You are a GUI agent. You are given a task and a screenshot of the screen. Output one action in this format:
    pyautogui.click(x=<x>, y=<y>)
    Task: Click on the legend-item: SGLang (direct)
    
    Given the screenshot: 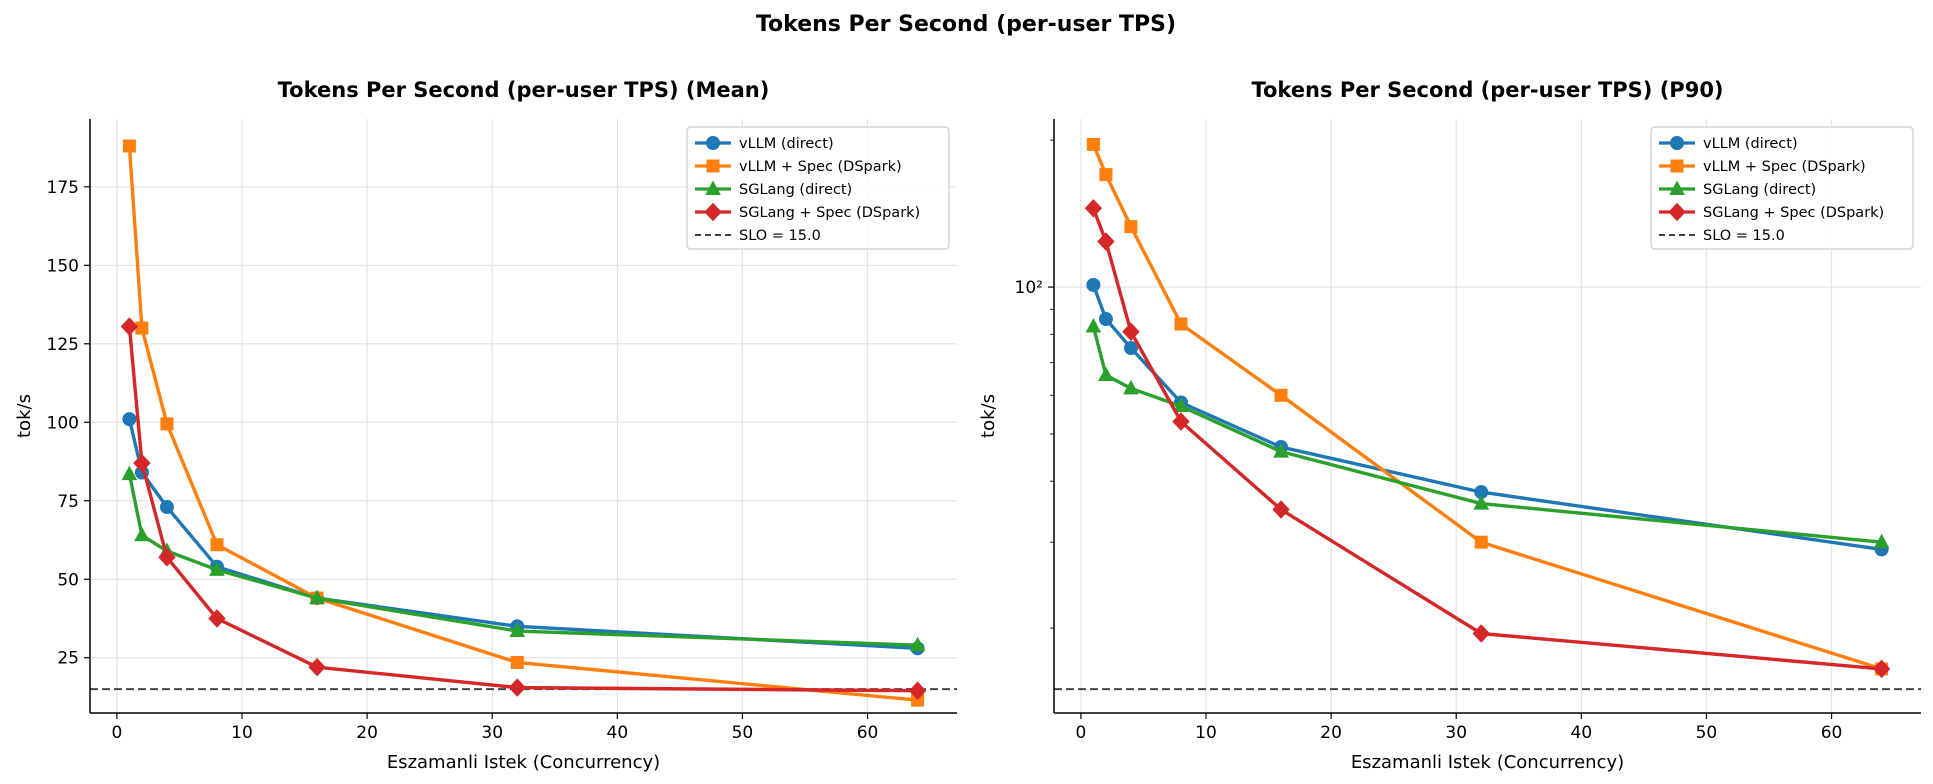 What is the action you would take?
    pyautogui.click(x=1737, y=189)
    